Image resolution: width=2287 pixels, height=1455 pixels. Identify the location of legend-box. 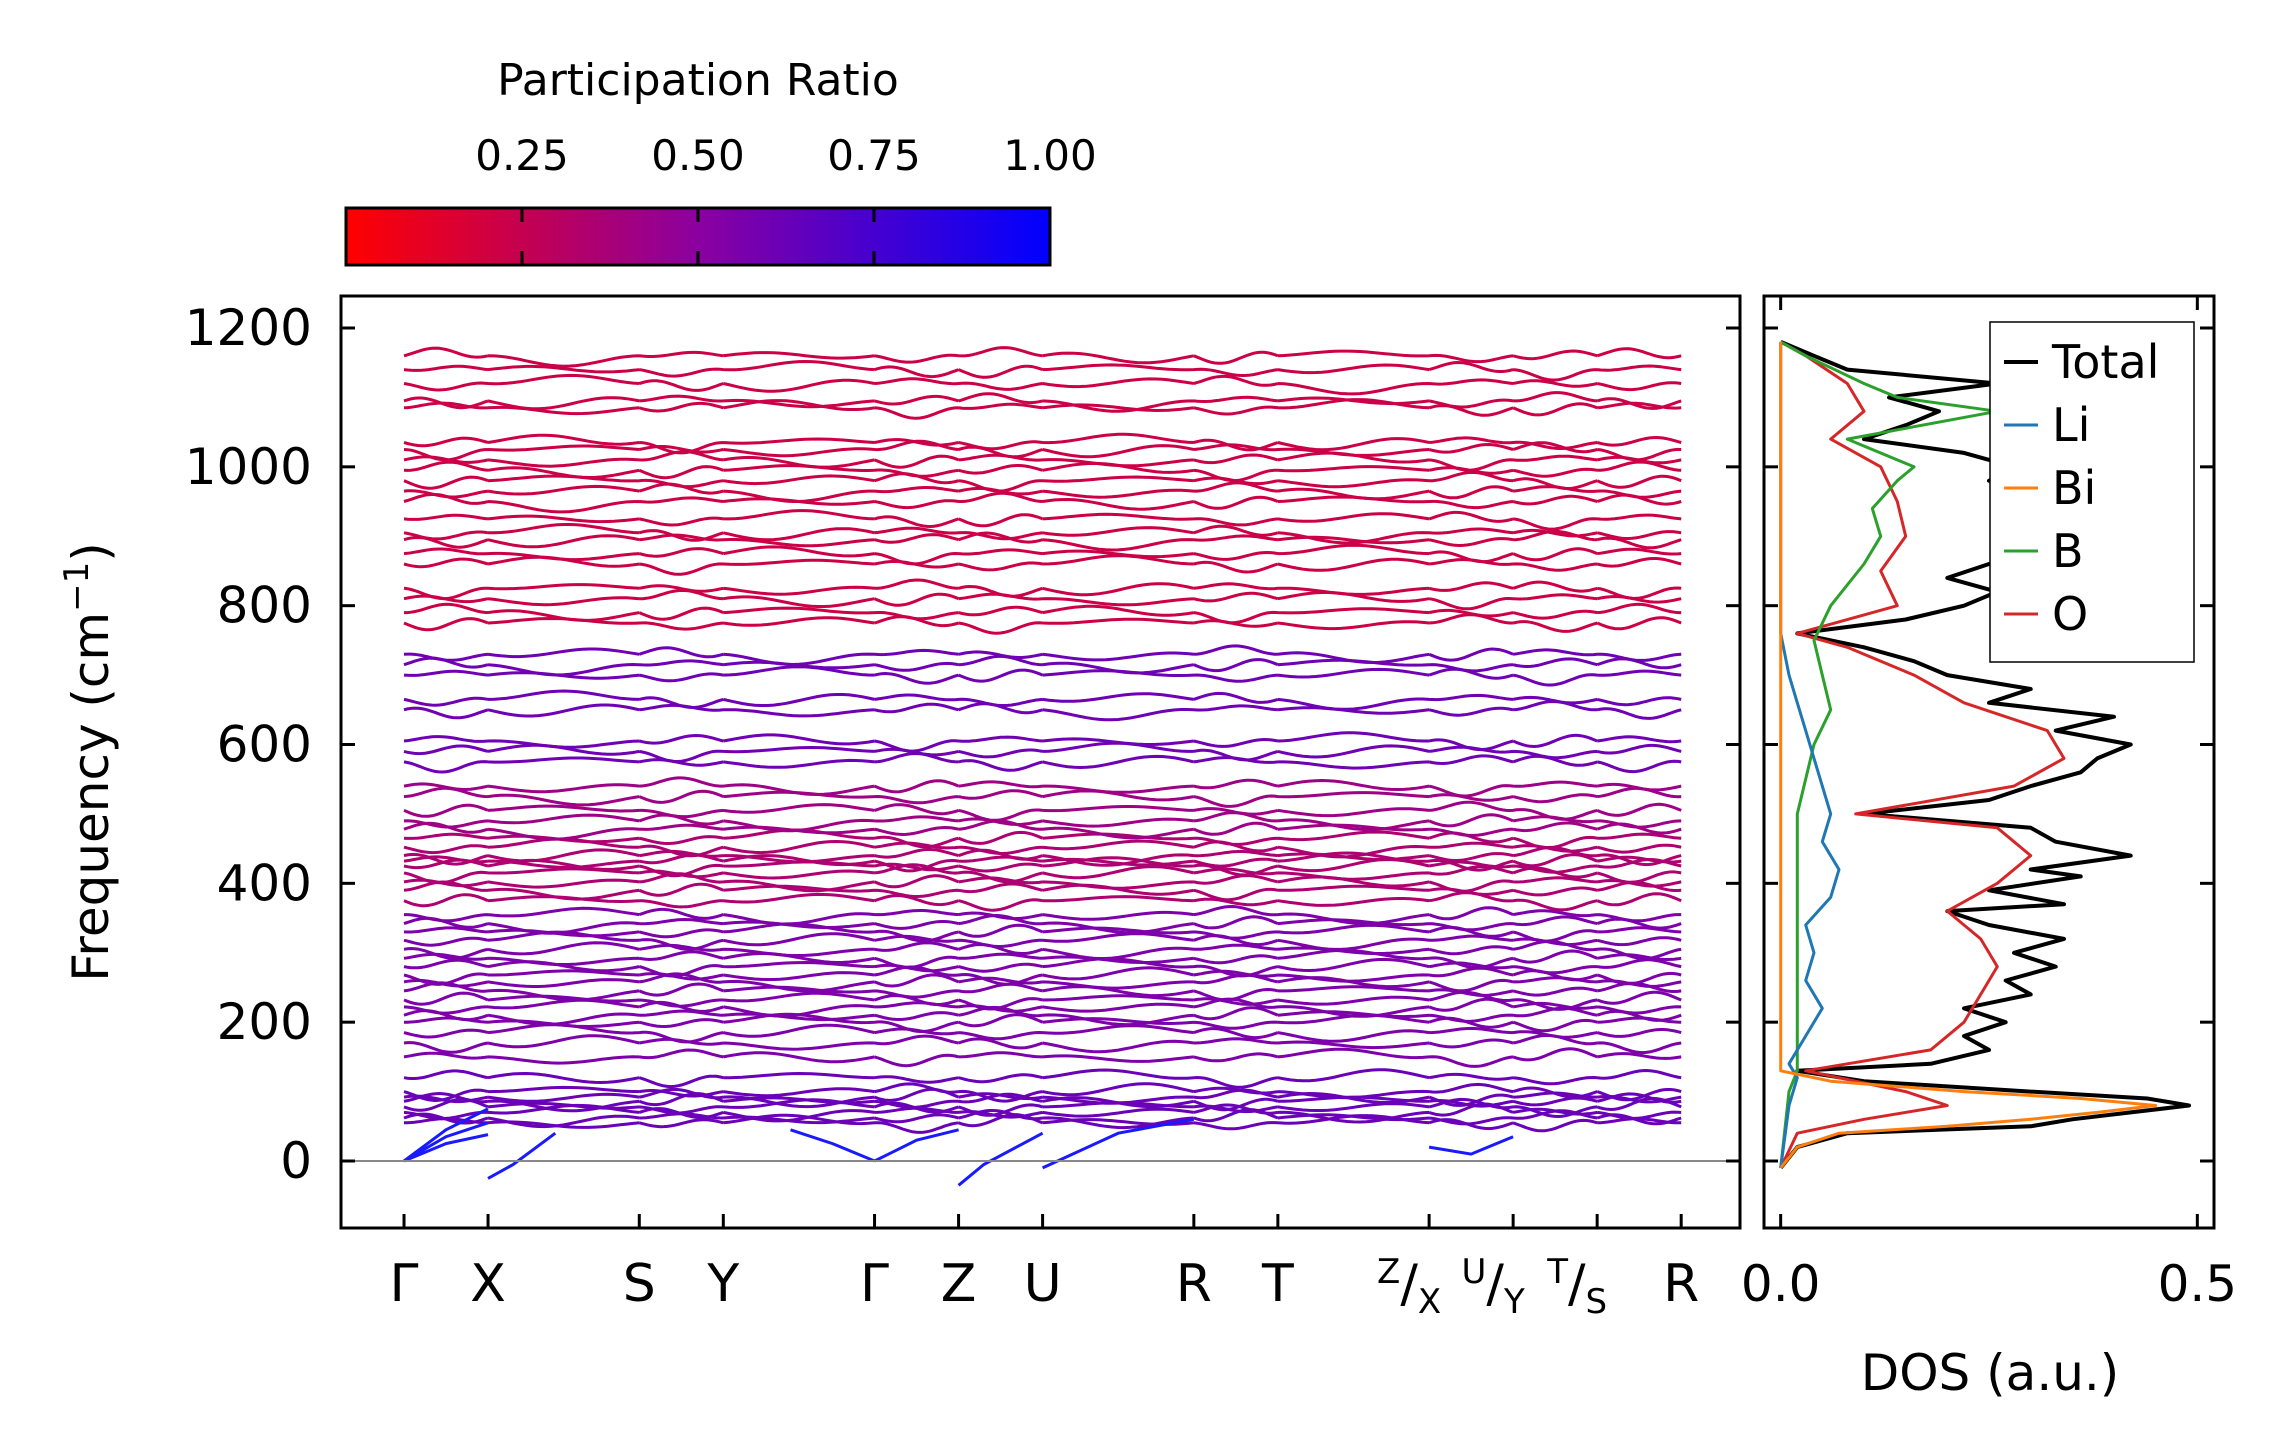
(2092, 492).